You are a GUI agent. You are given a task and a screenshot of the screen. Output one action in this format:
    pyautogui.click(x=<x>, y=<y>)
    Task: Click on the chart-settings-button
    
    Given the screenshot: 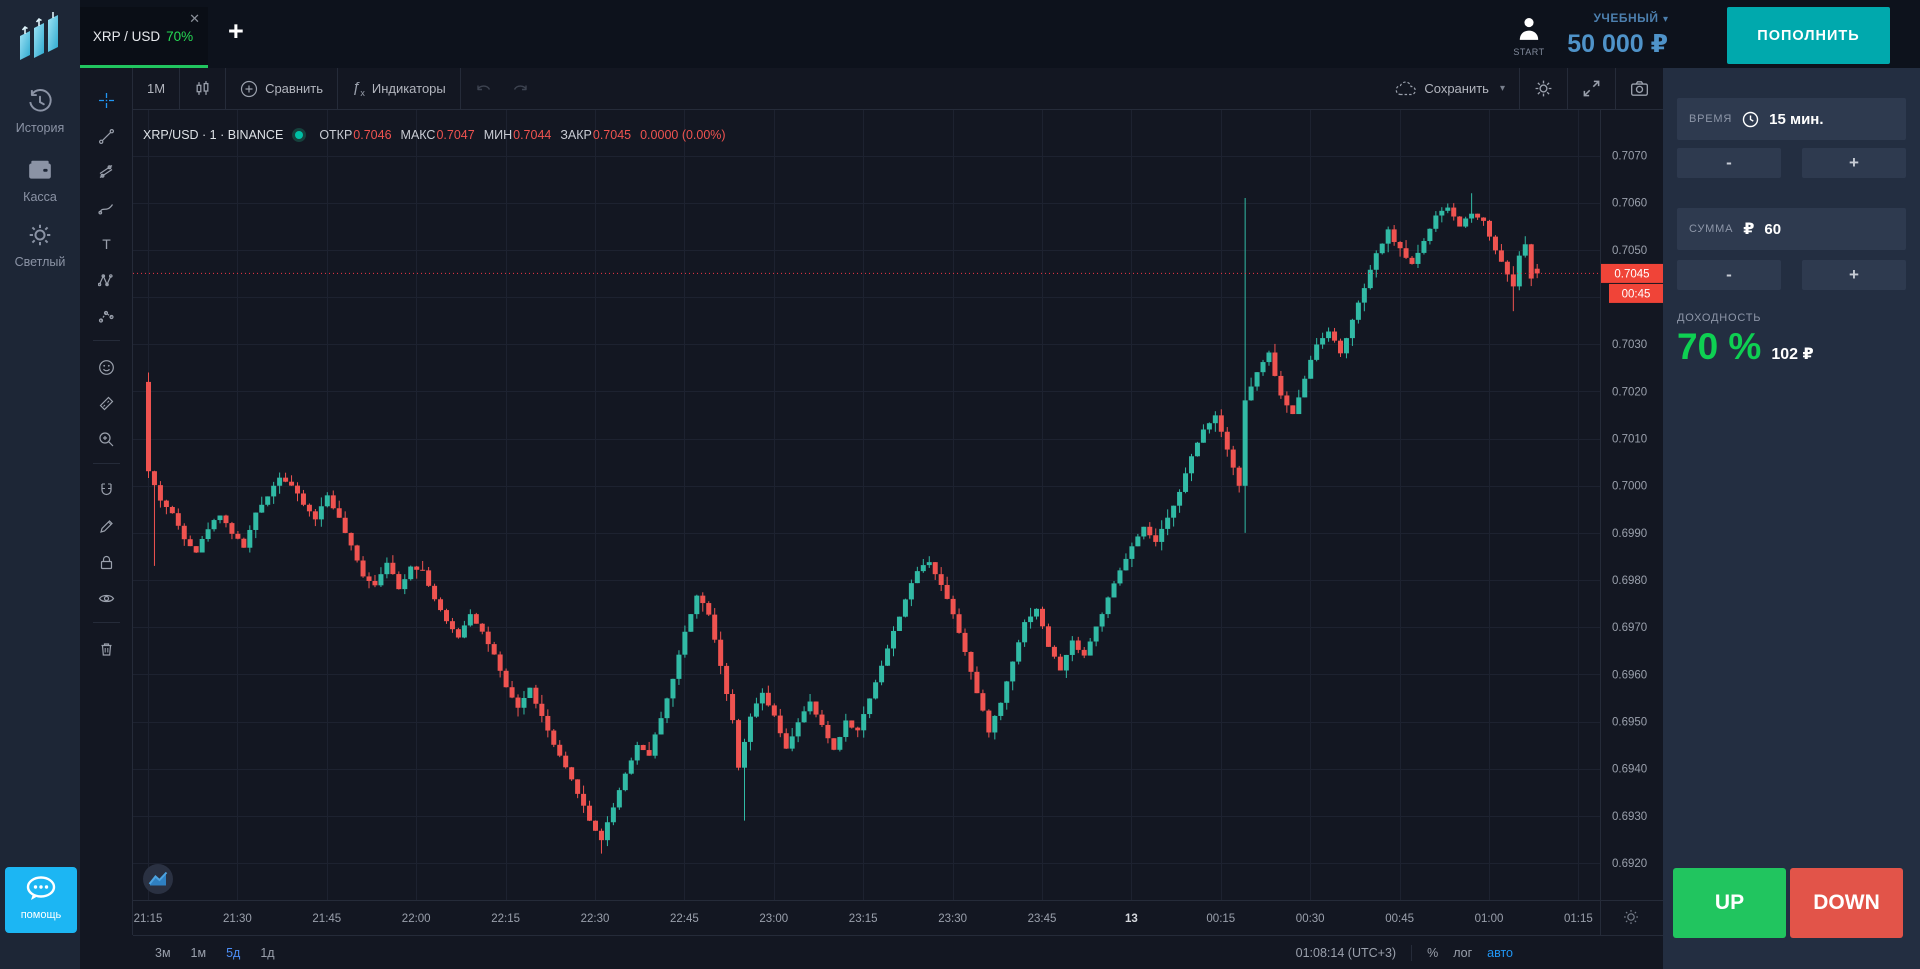 What is the action you would take?
    pyautogui.click(x=1543, y=88)
    